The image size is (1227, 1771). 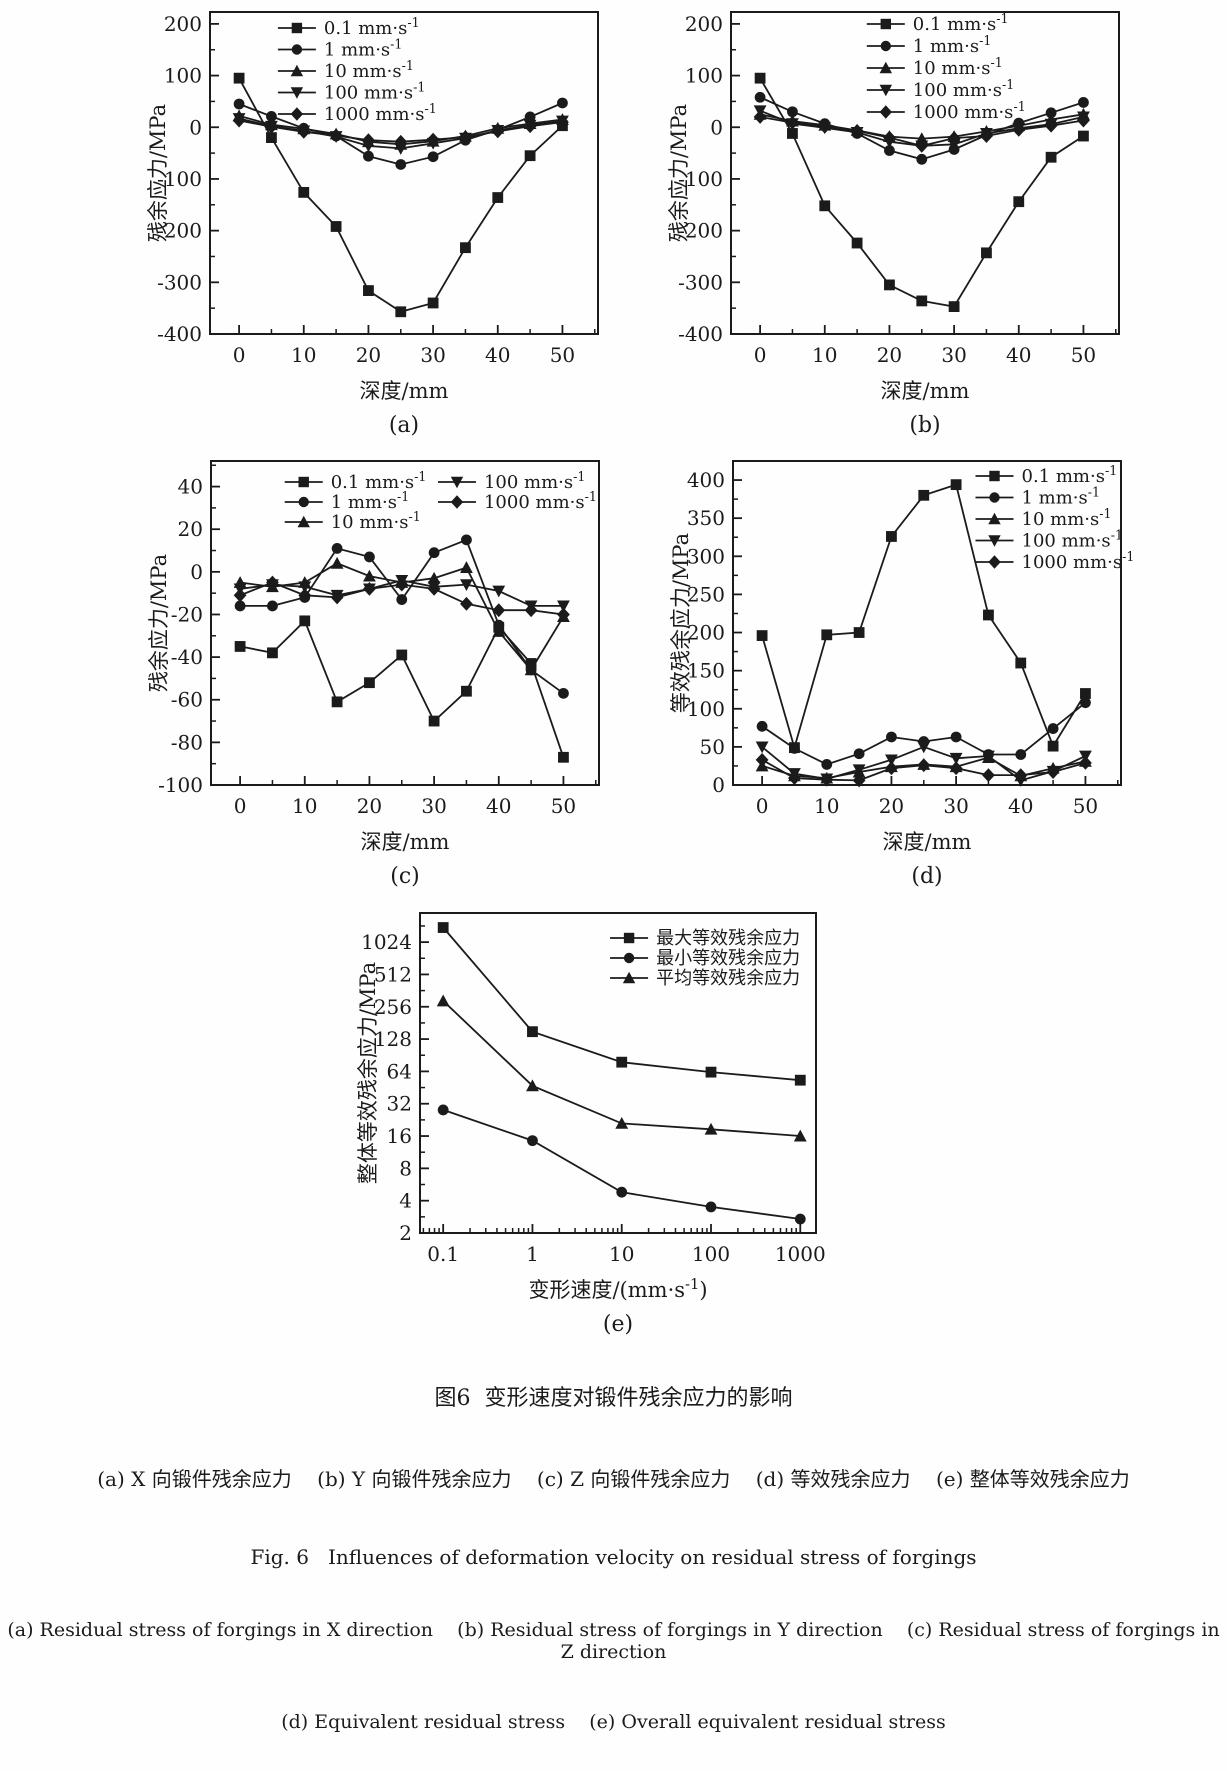 I want to click on y-tick-label: 8, so click(x=405, y=1168).